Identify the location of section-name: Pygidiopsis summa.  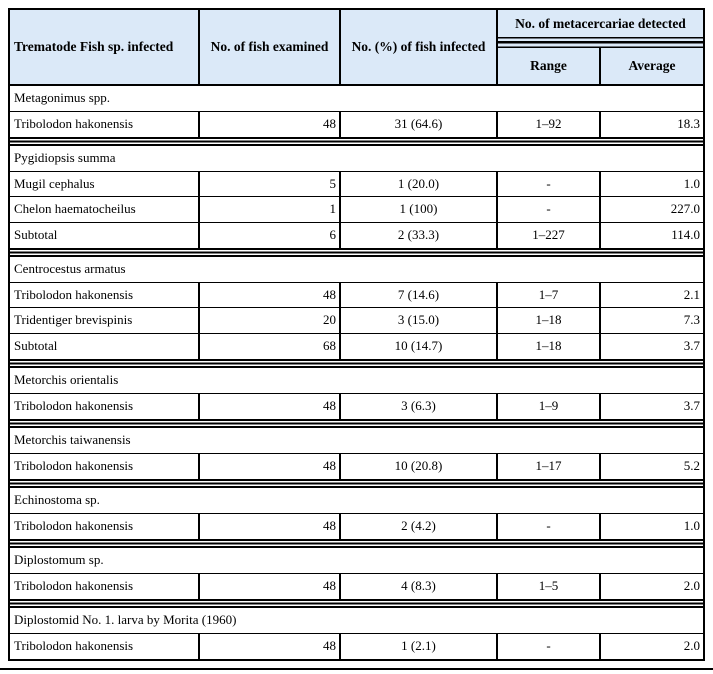
(65, 158).